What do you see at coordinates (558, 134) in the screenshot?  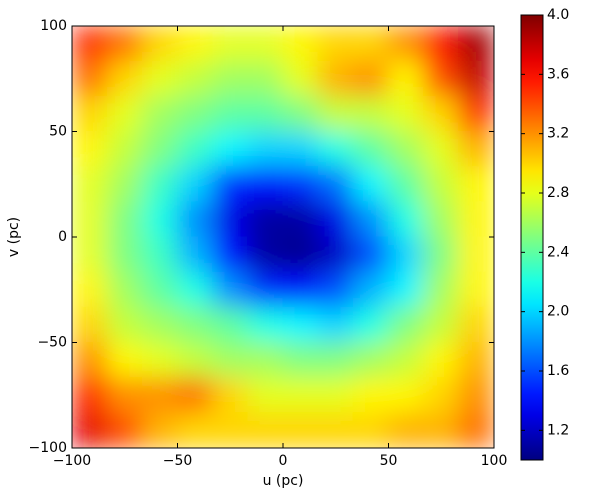 I see `colorbar-tick-label: 3.2` at bounding box center [558, 134].